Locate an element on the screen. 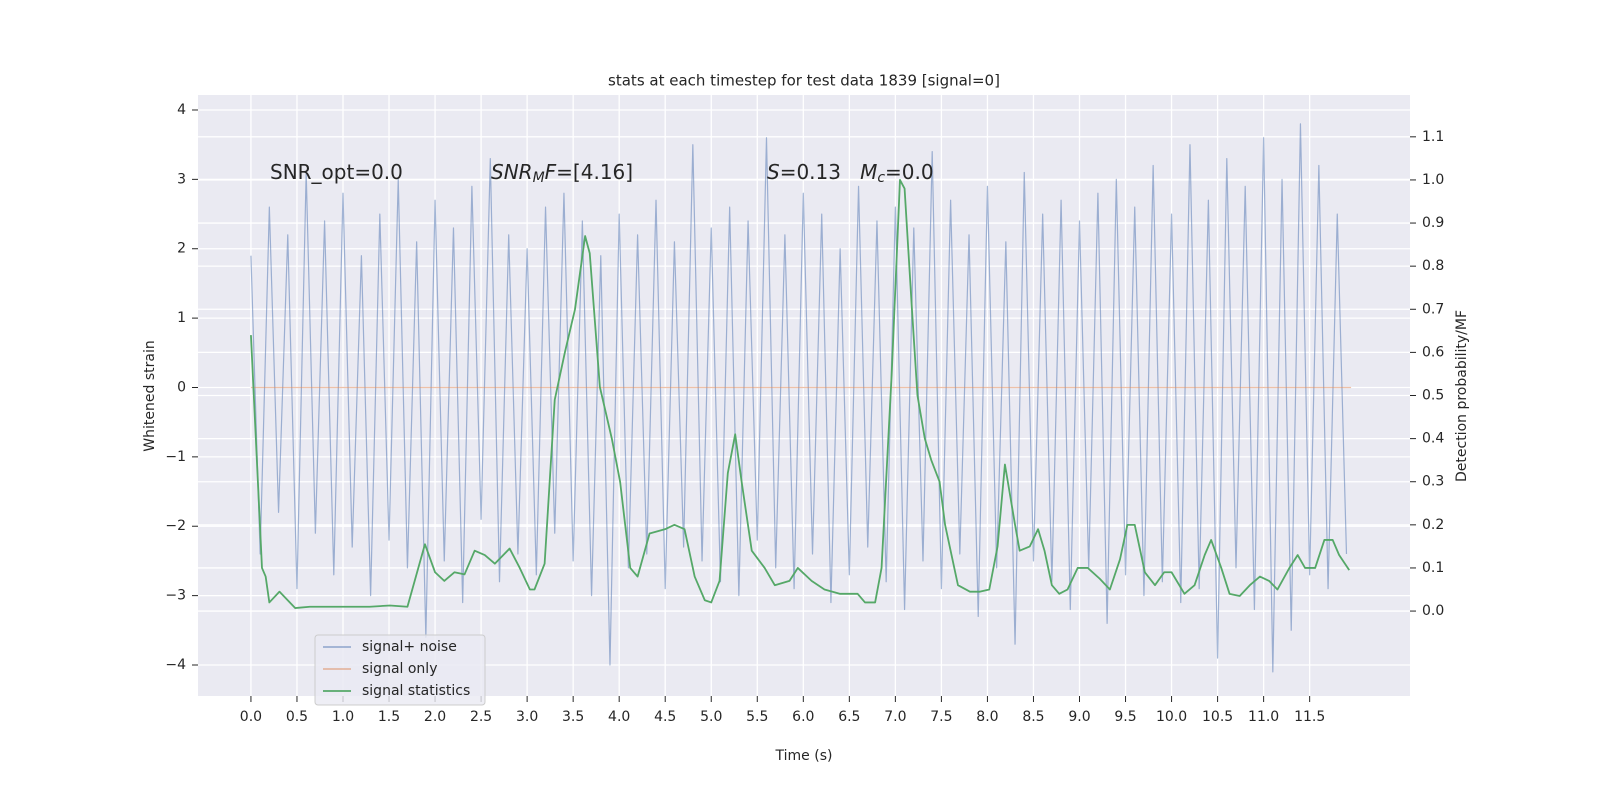 This screenshot has height=800, width=1600. annotation: SNR_opt=0.0 is located at coordinates (336, 172).